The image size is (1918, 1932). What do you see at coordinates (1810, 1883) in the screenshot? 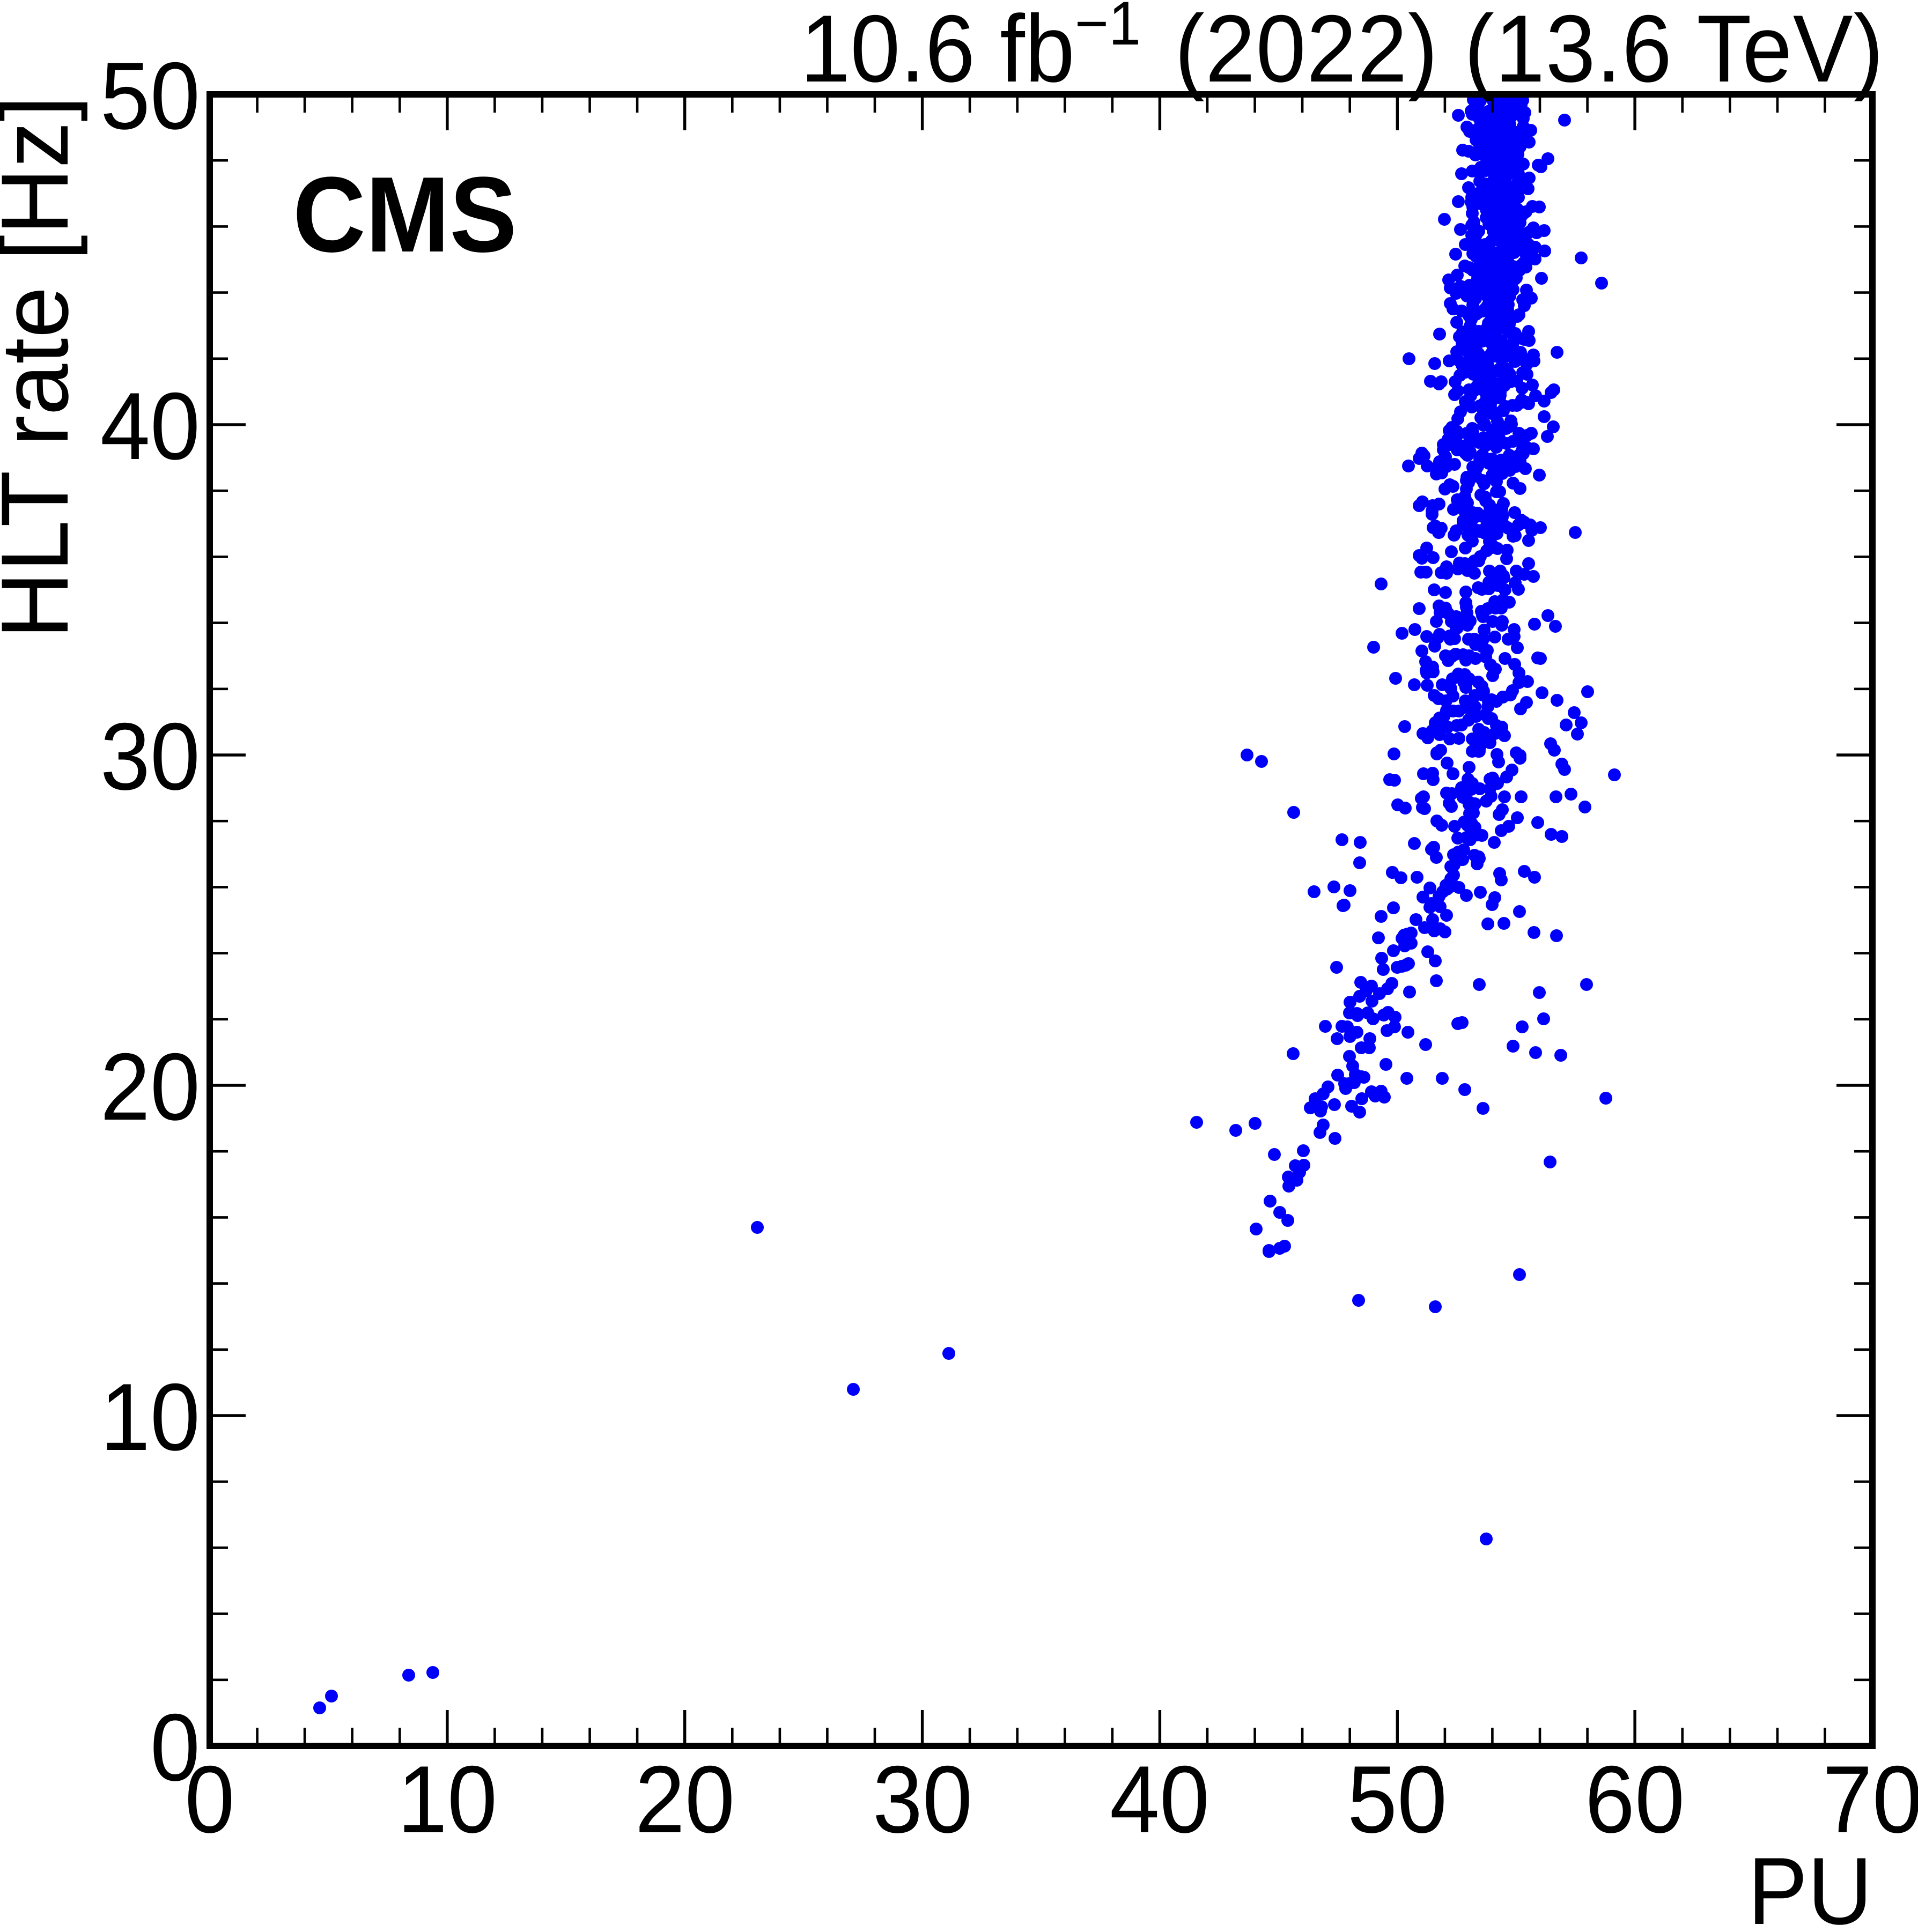
I see `svg-text: PU` at bounding box center [1810, 1883].